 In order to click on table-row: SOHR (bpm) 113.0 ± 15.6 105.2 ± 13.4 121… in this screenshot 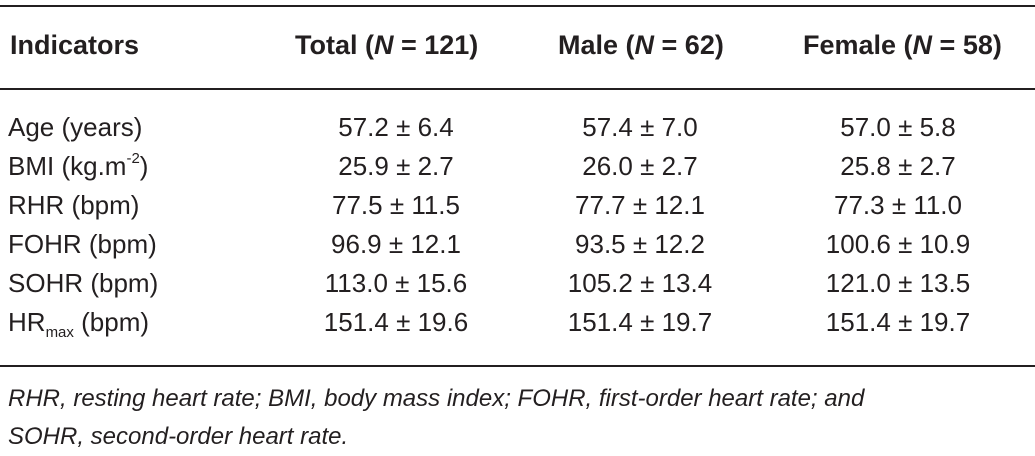, I will do `click(517, 287)`.